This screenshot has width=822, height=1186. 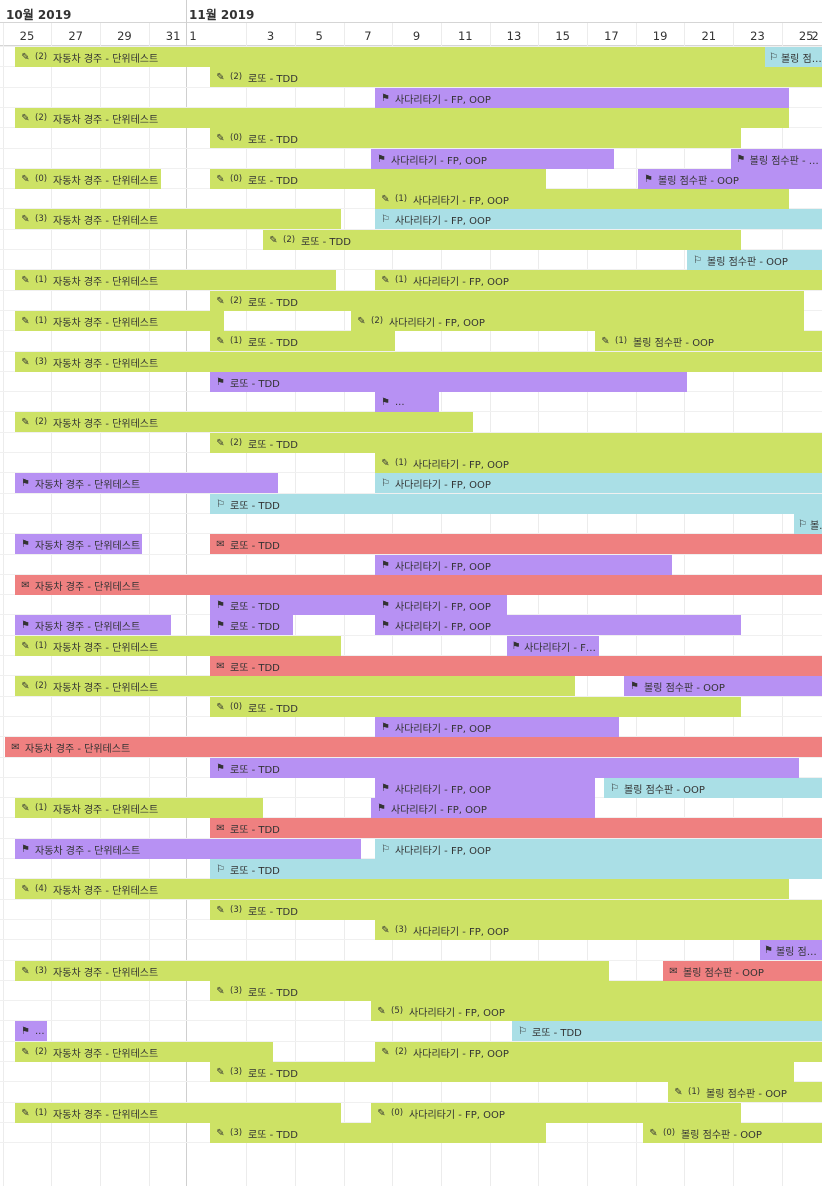 What do you see at coordinates (88, 179) in the screenshot?
I see `task-bar: ✎ (0) 자동차 경주 - 단위테스트` at bounding box center [88, 179].